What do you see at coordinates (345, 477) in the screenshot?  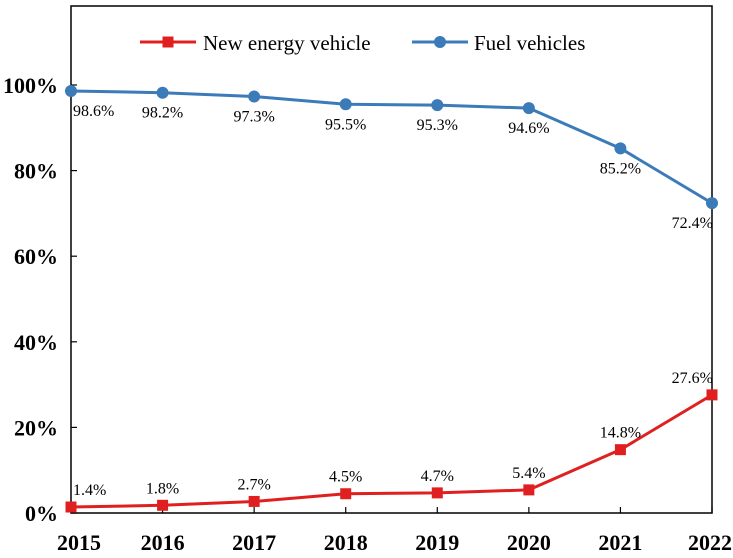 I see `data-label: 4.5%` at bounding box center [345, 477].